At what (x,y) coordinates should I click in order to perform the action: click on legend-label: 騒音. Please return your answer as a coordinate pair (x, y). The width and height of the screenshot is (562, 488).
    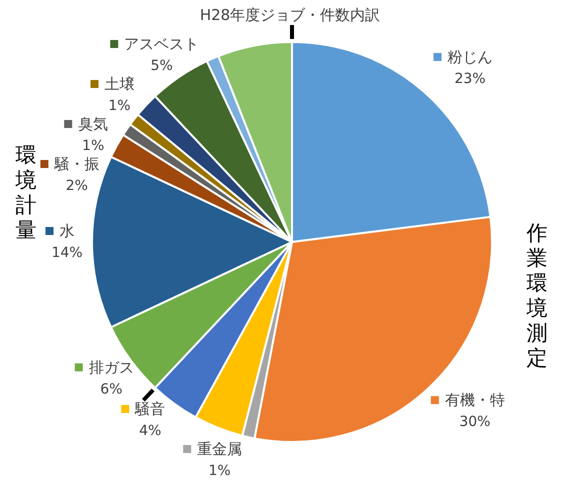
    Looking at the image, I should click on (150, 409).